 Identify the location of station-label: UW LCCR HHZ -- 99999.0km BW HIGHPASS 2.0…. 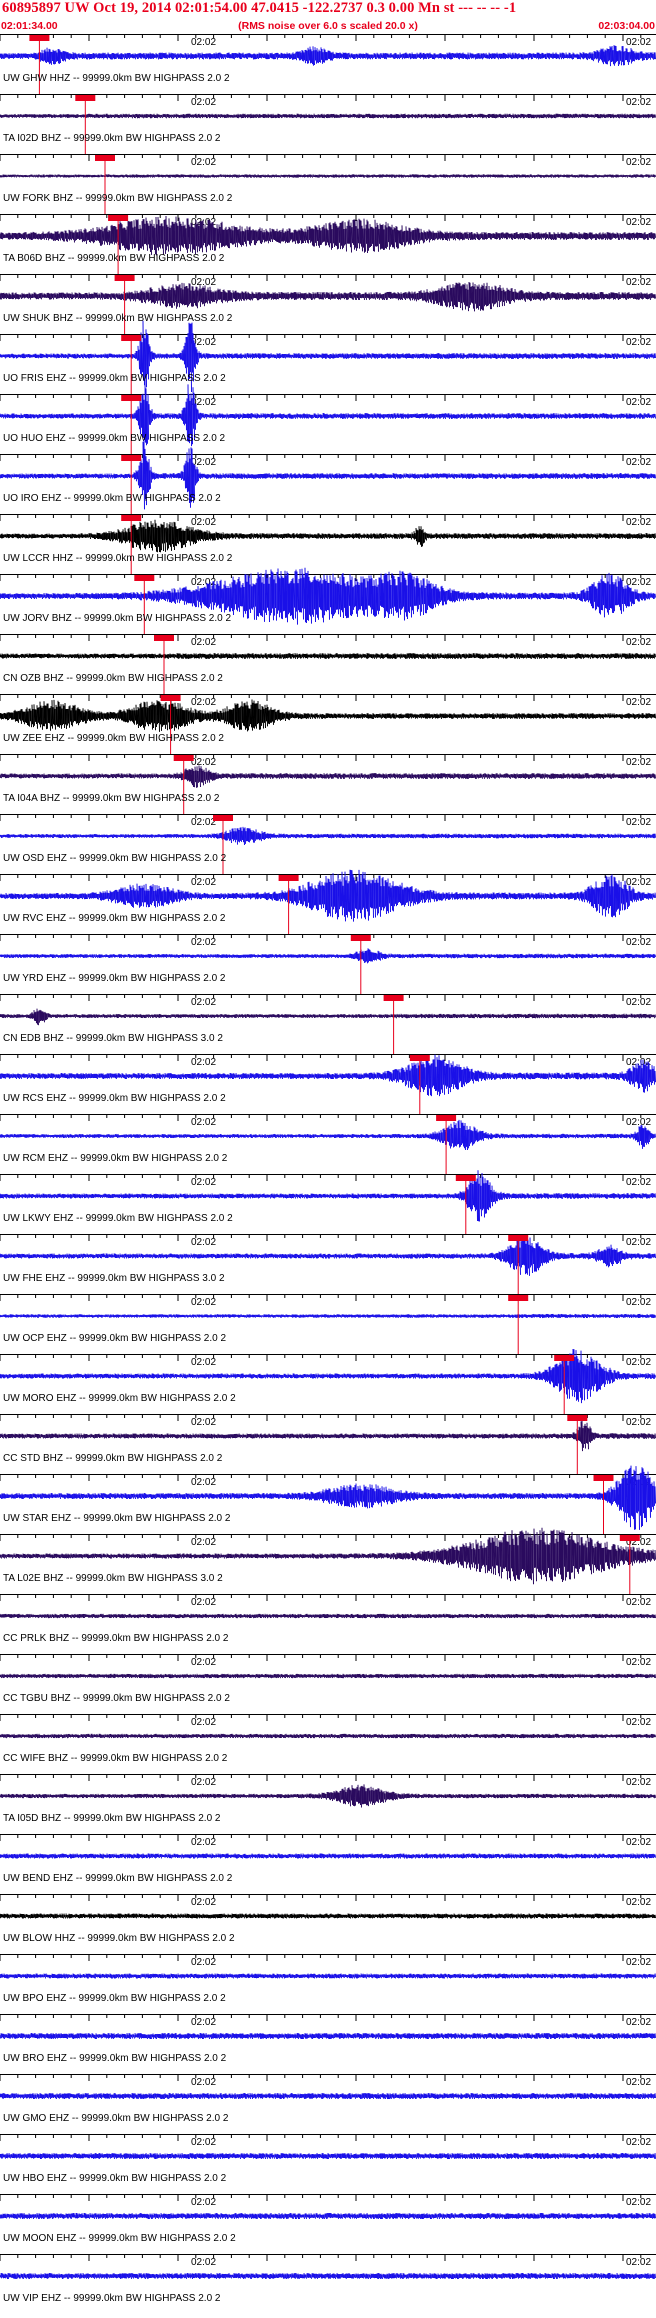
(118, 558).